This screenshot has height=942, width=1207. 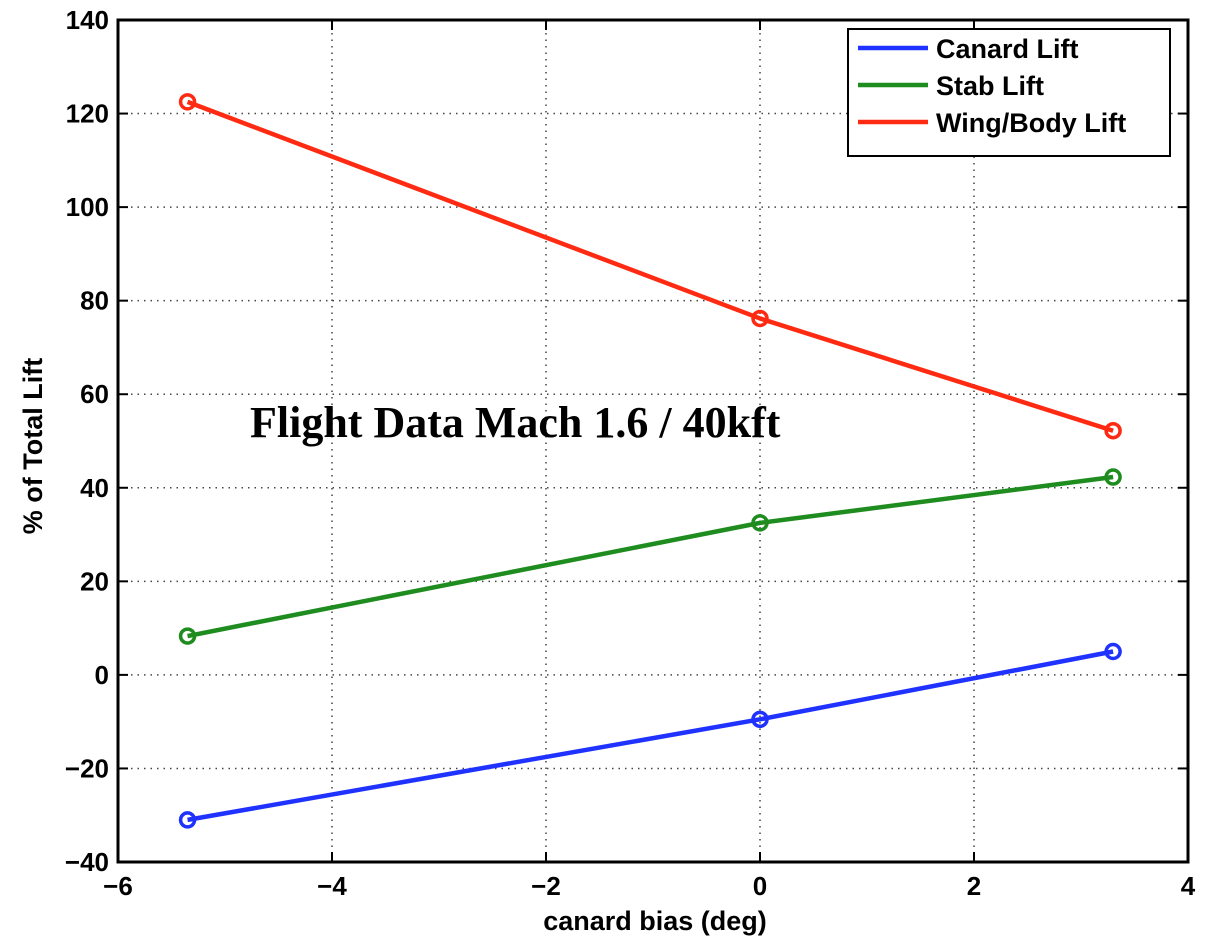 I want to click on x-tick-label: 2, so click(x=974, y=886).